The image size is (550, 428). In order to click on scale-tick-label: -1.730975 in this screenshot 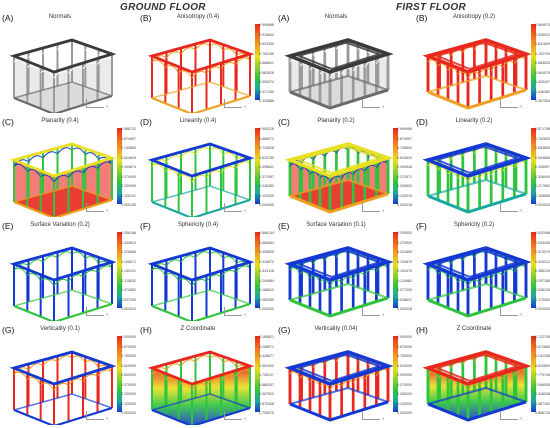, I will do `click(265, 413)`.